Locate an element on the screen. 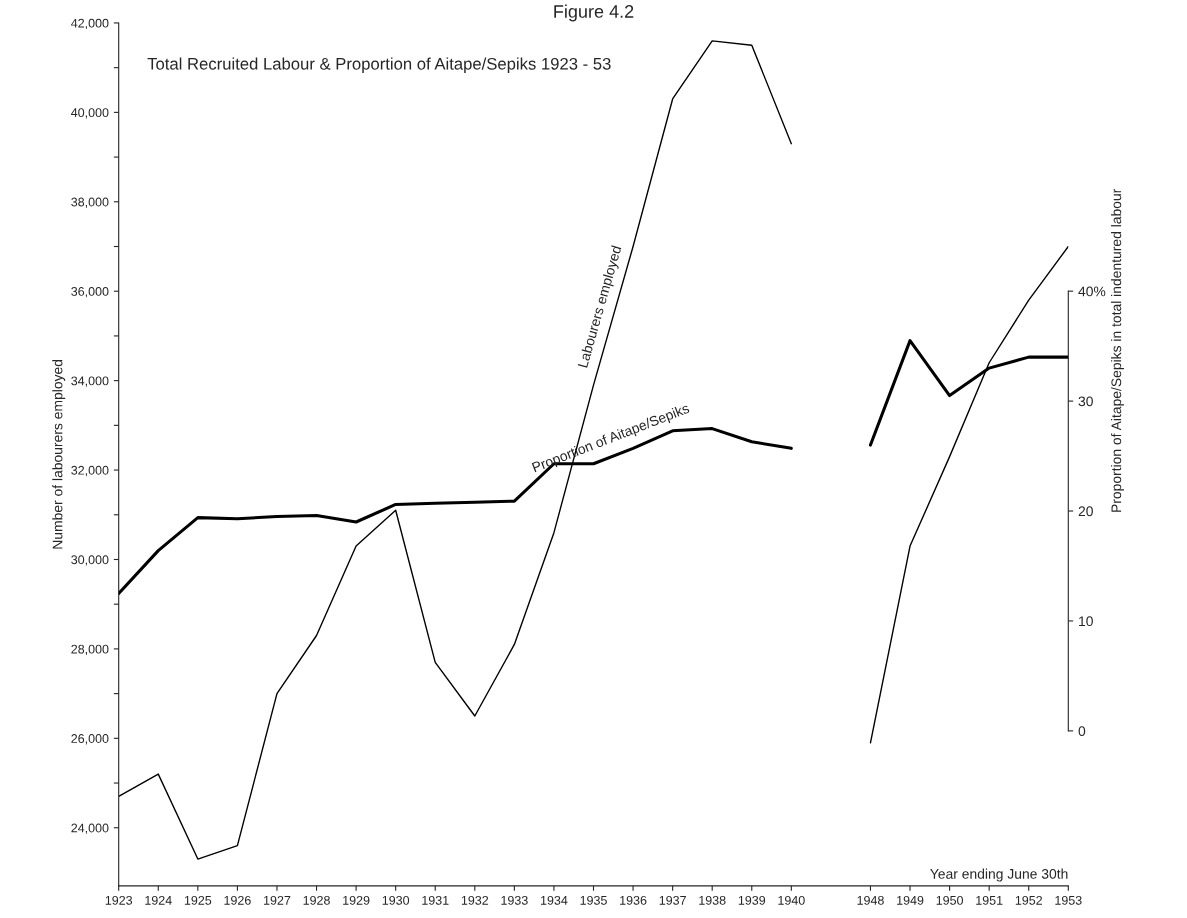  y-tick-label: 36,000 is located at coordinates (90, 292).